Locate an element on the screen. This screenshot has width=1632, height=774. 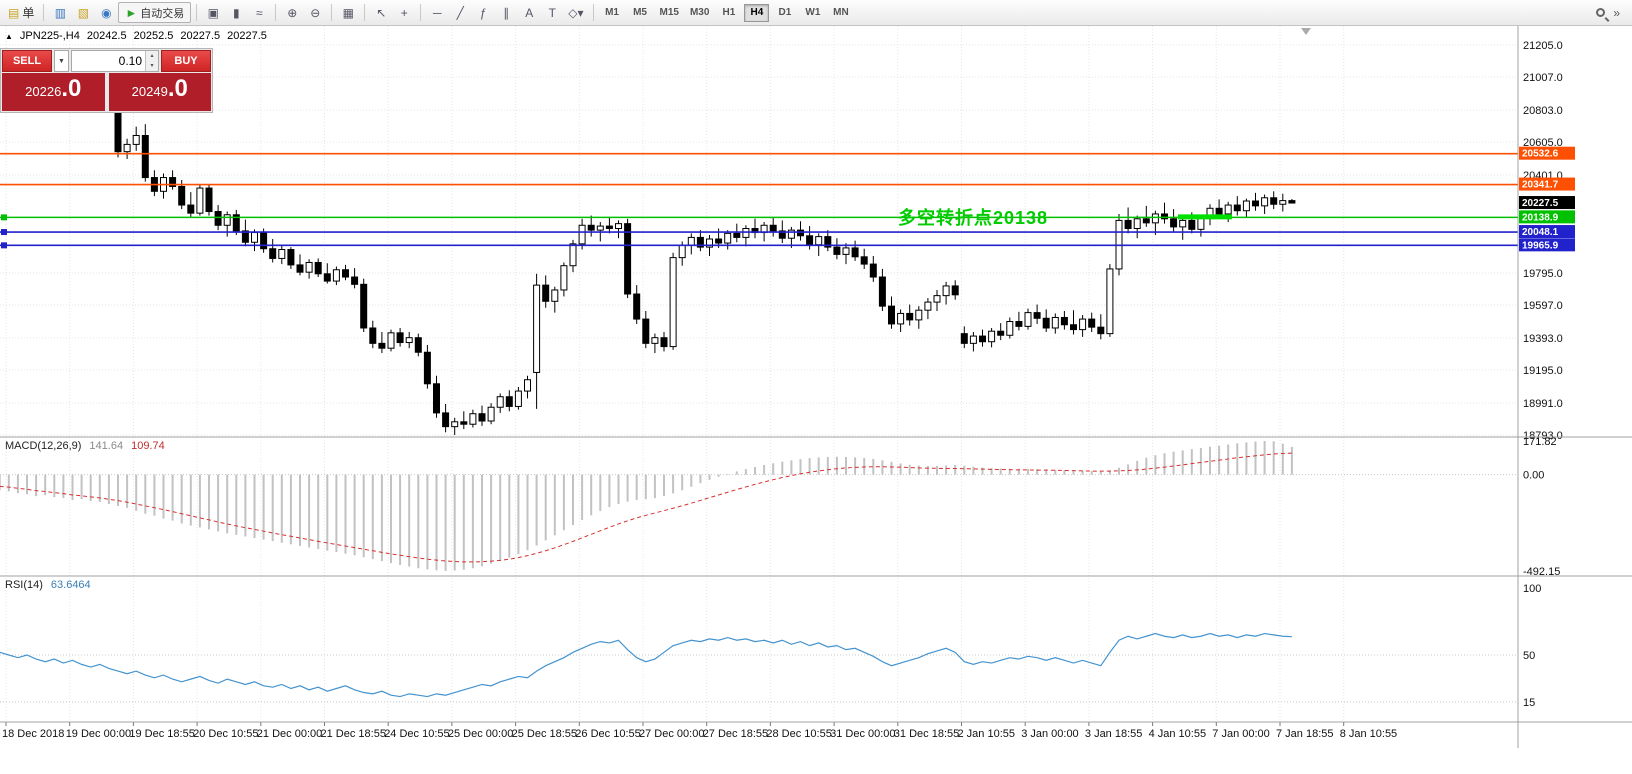
candlestick-icon-glyph: ▮ is located at coordinates (236, 12).